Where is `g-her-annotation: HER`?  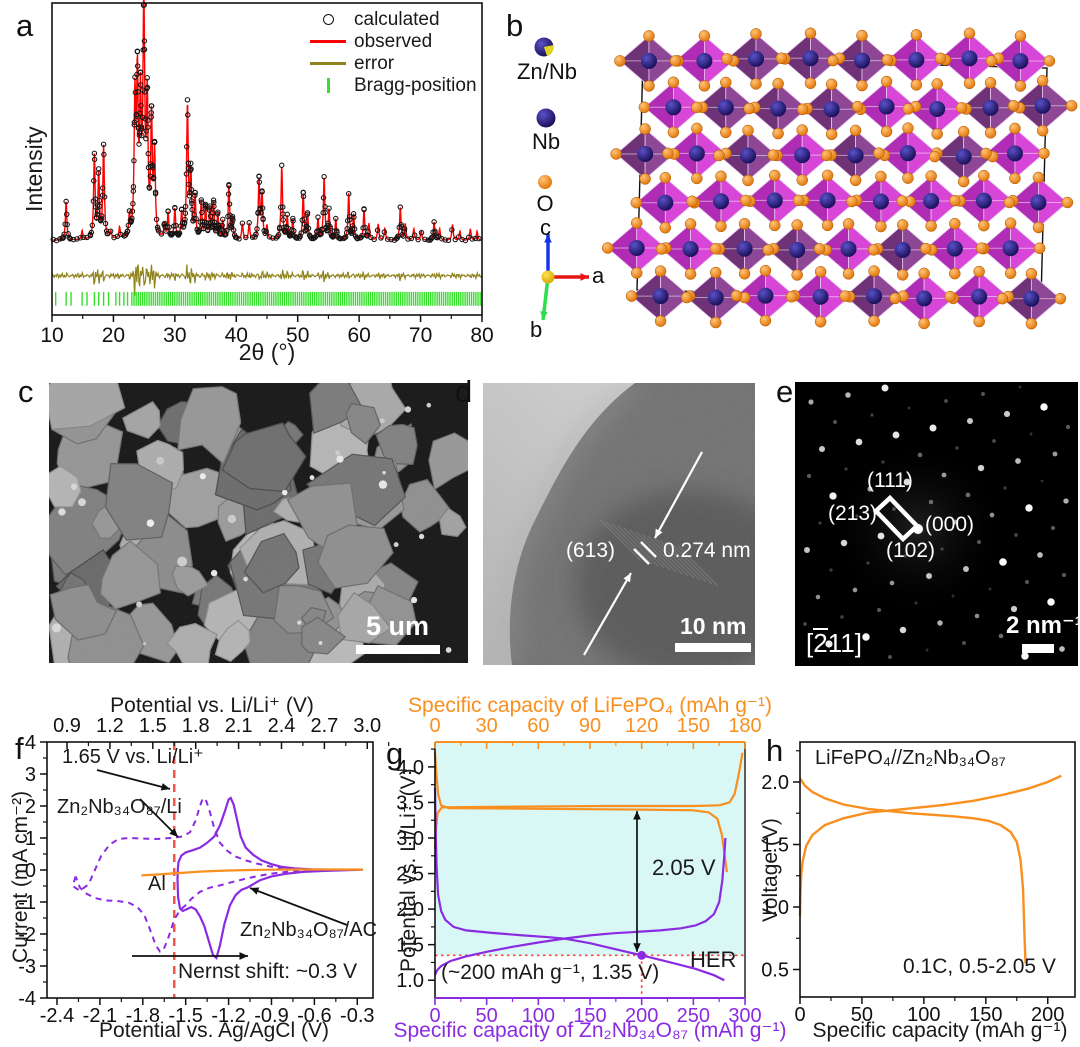 g-her-annotation: HER is located at coordinates (713, 959).